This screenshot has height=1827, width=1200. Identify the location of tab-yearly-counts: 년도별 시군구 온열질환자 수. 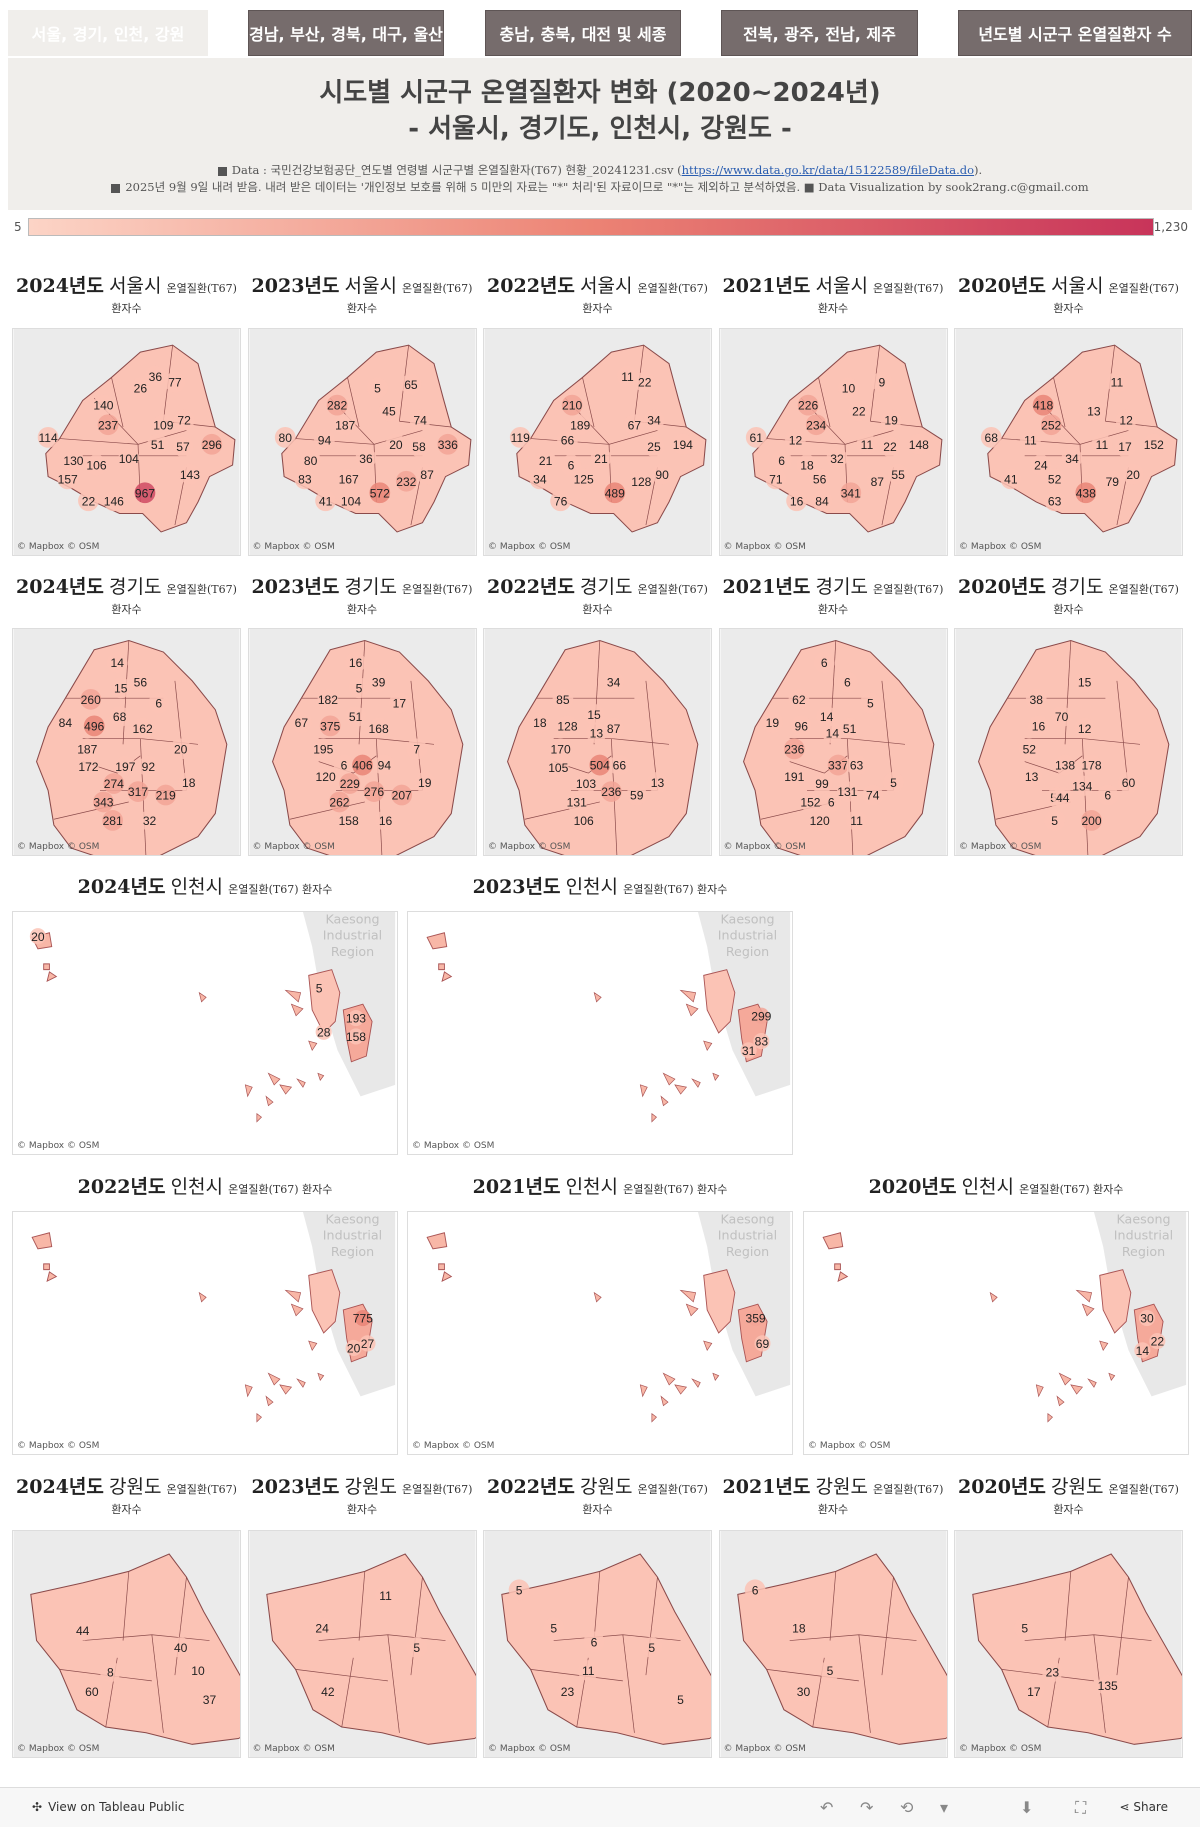
(1075, 33).